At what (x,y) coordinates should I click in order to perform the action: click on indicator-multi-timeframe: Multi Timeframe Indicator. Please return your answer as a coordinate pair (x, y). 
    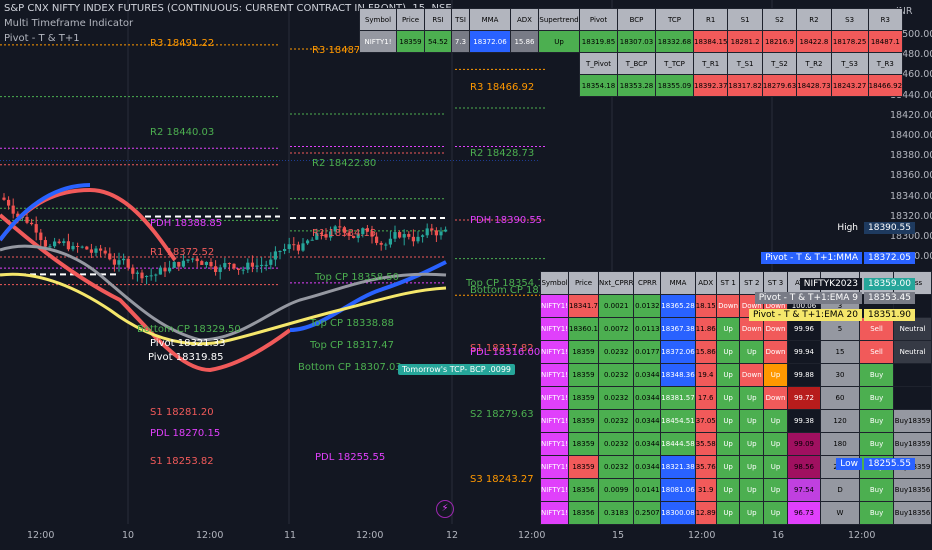
    Looking at the image, I should click on (69, 23).